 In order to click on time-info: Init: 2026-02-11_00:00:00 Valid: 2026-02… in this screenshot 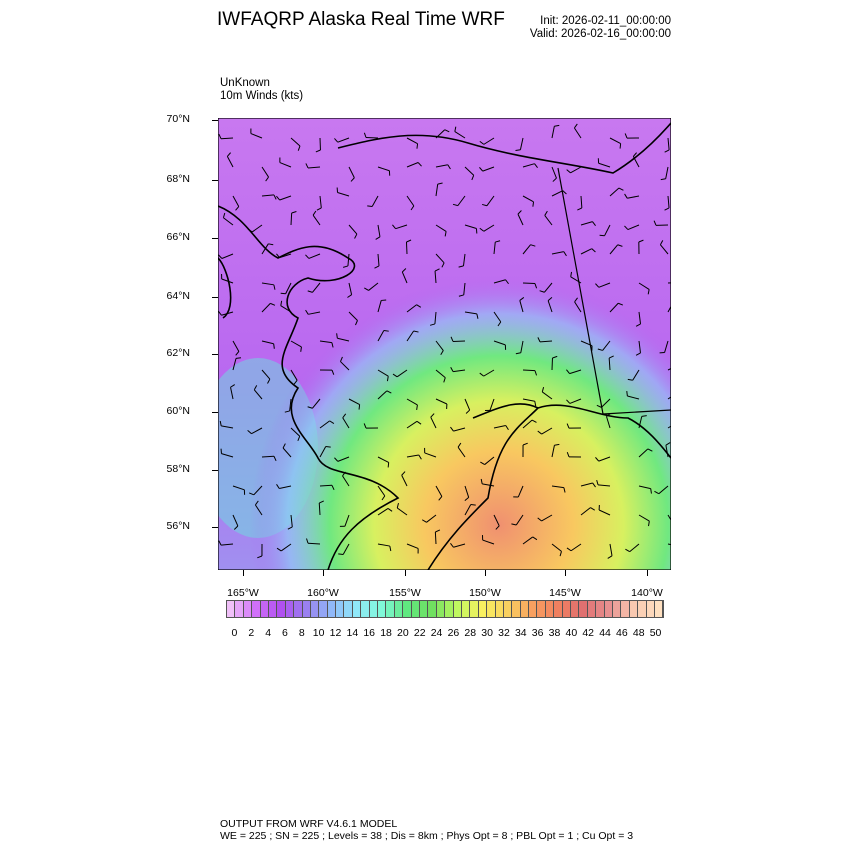, I will do `click(600, 28)`.